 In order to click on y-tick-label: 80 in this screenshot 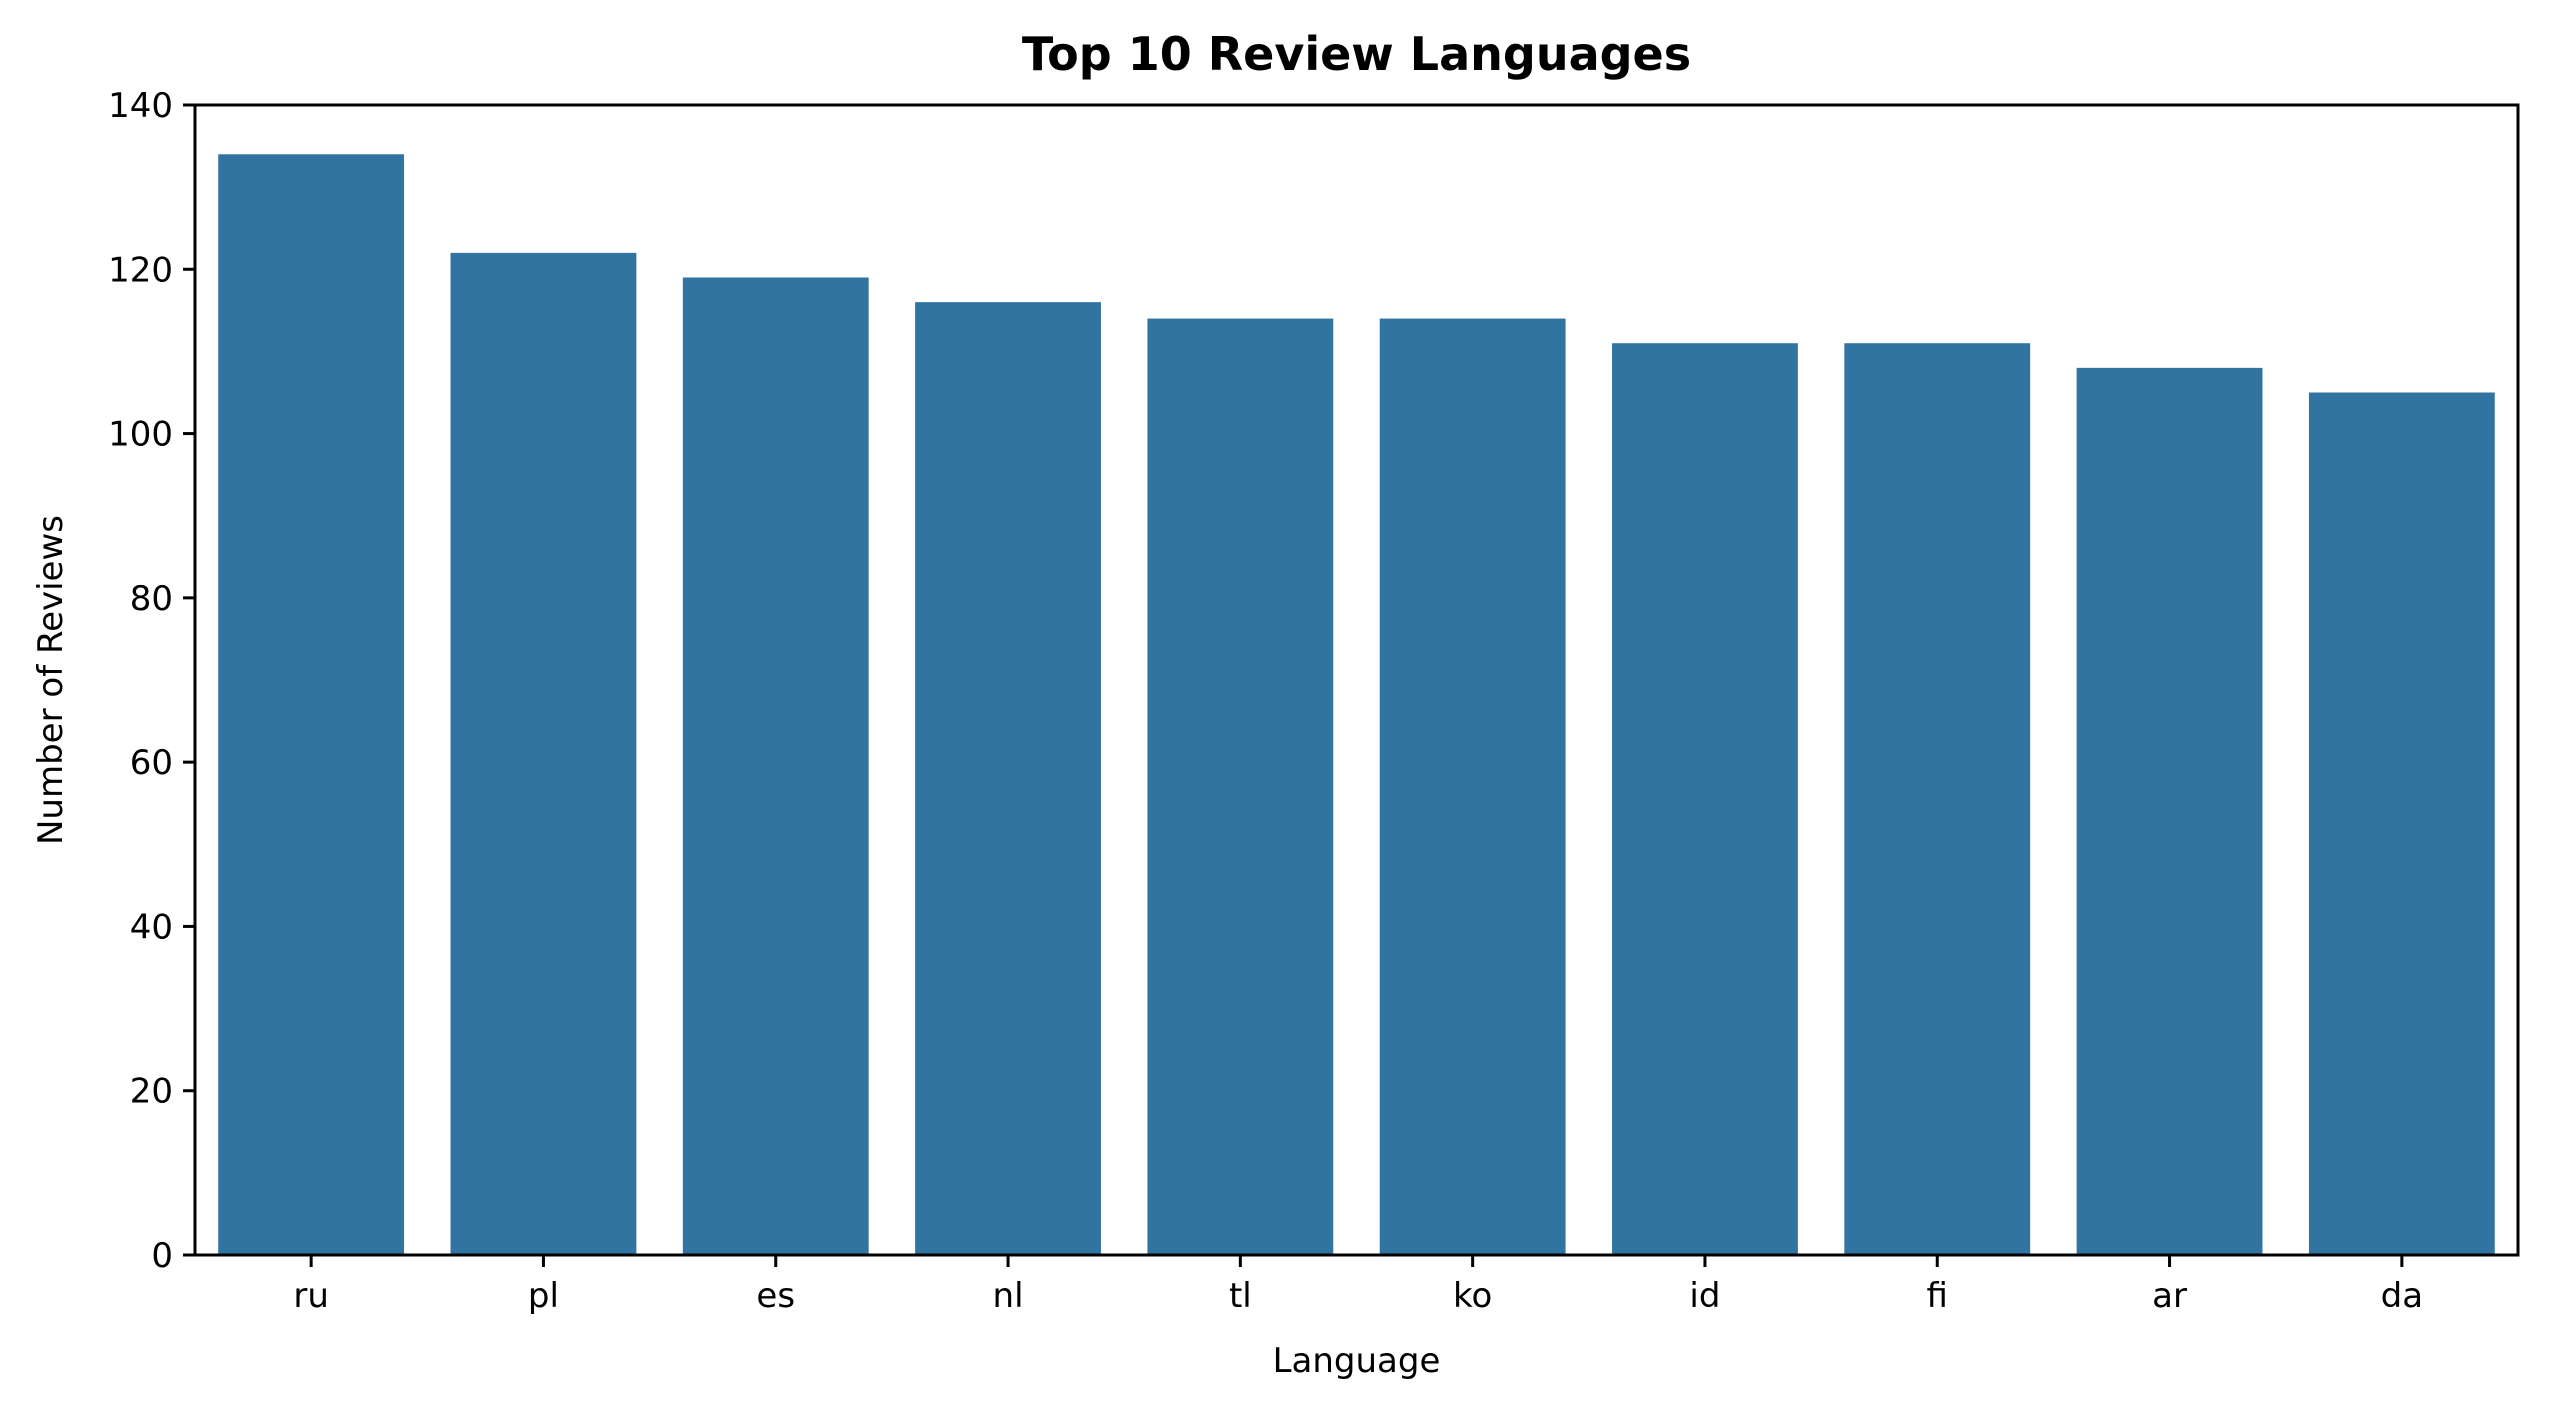, I will do `click(151, 599)`.